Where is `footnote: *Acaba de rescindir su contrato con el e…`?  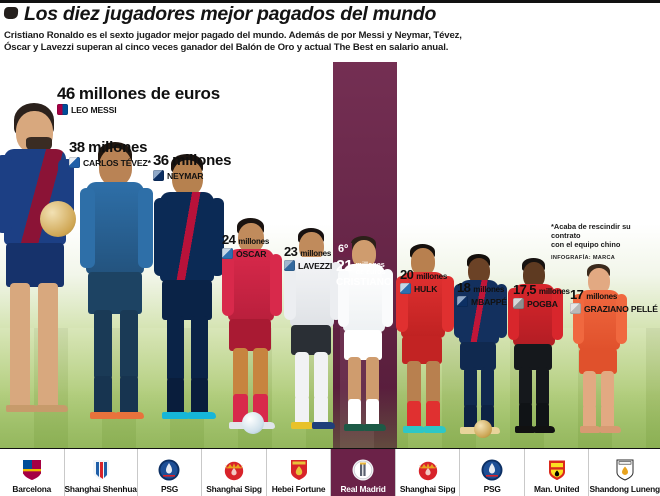
footnote: *Acaba de rescindir su contrato con el e… is located at coordinates (604, 242).